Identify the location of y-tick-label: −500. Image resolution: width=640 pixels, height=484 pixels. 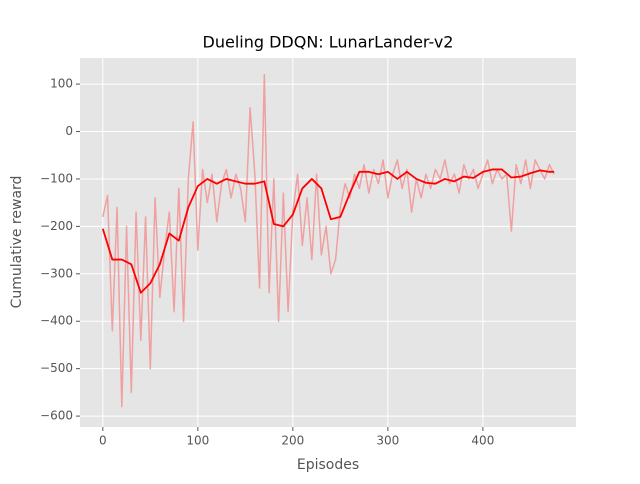
(56, 368).